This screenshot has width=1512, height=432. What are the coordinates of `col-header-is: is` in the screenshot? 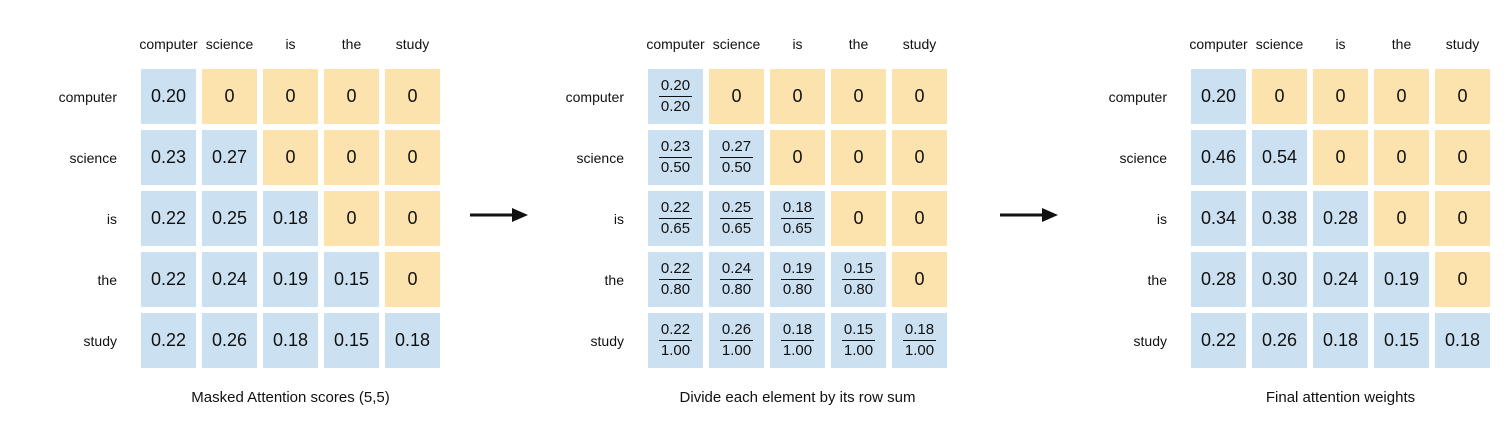 It's located at (290, 43).